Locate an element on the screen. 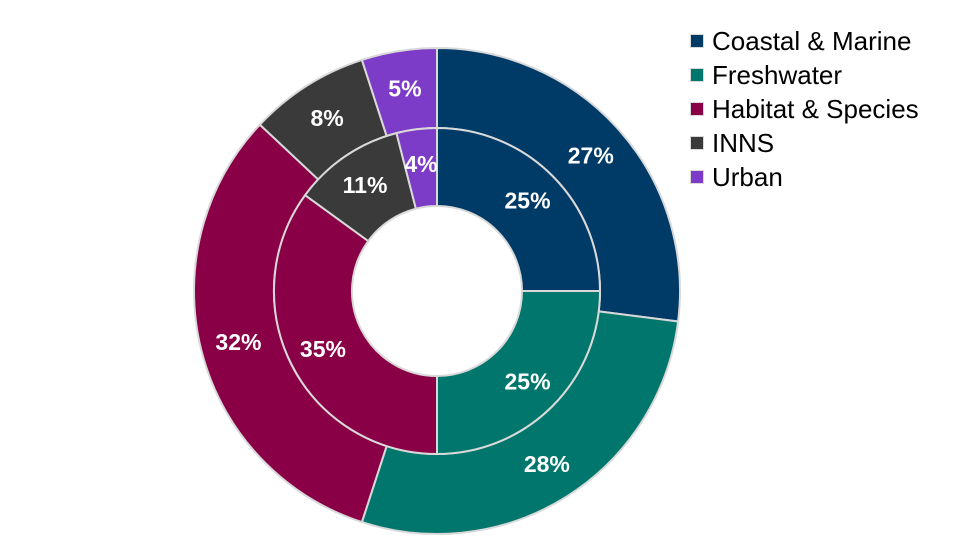 The image size is (968, 553). legend-item-urban: Urban is located at coordinates (804, 177).